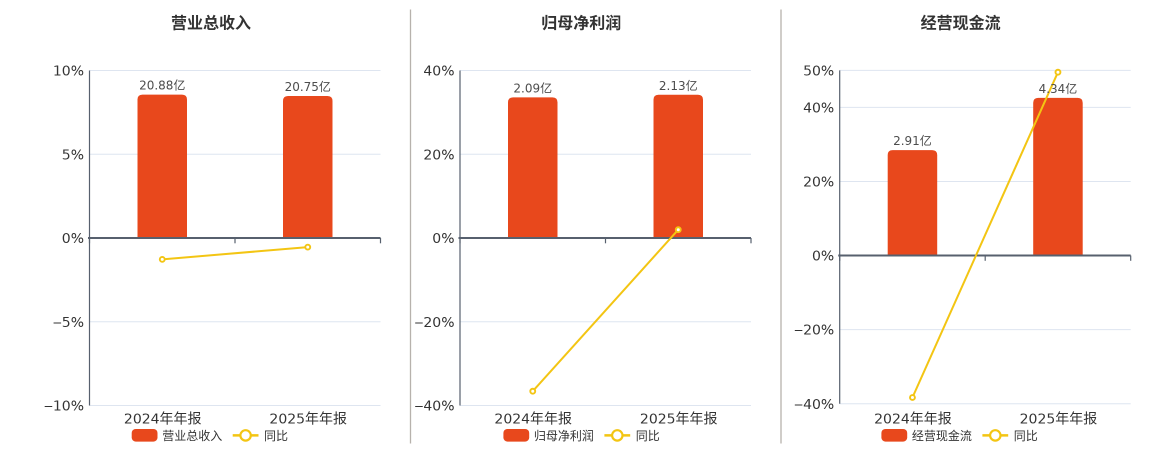  Describe the element at coordinates (68, 72) in the screenshot. I see `svg-text: 10%` at that location.